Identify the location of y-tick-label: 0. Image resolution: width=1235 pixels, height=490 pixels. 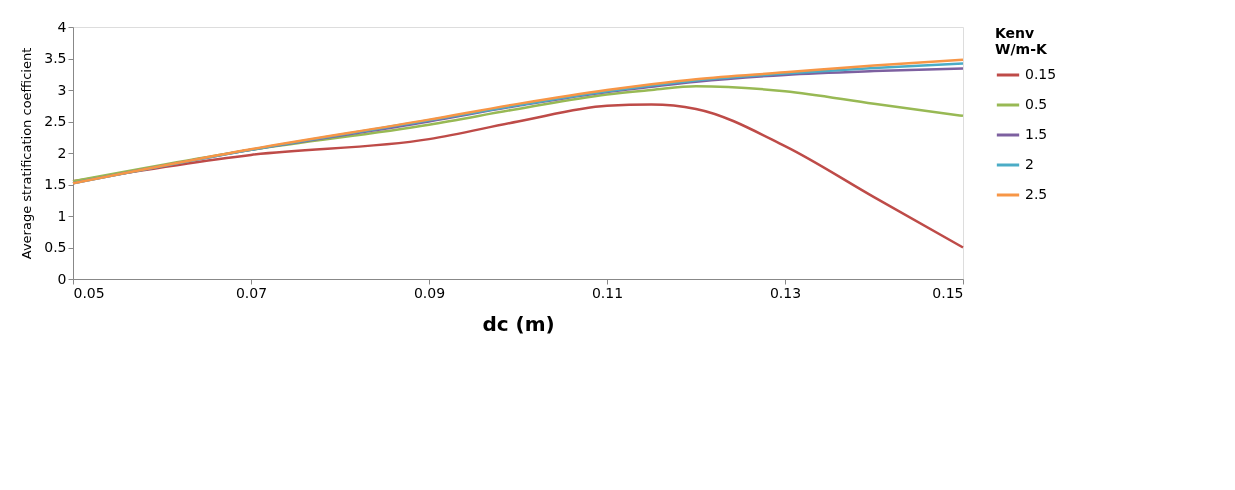
(62, 278).